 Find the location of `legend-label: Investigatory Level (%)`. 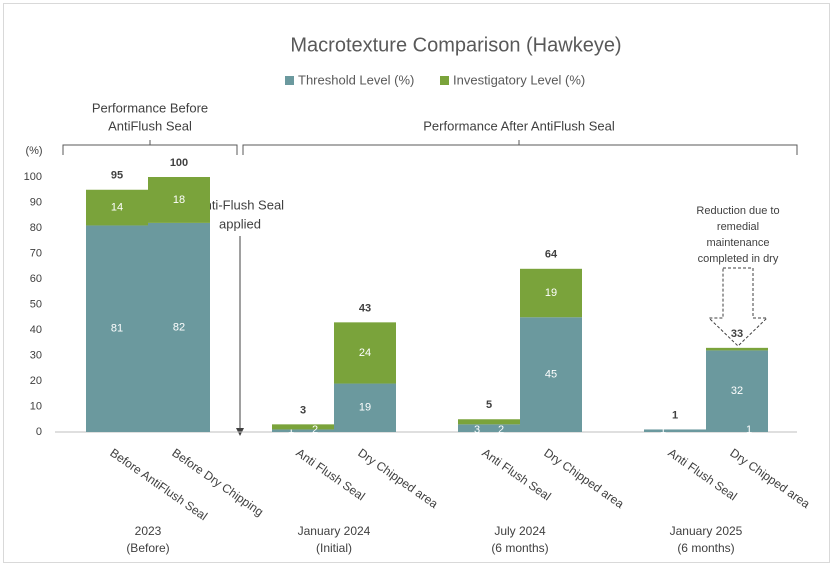

legend-label: Investigatory Level (%) is located at coordinates (519, 79).